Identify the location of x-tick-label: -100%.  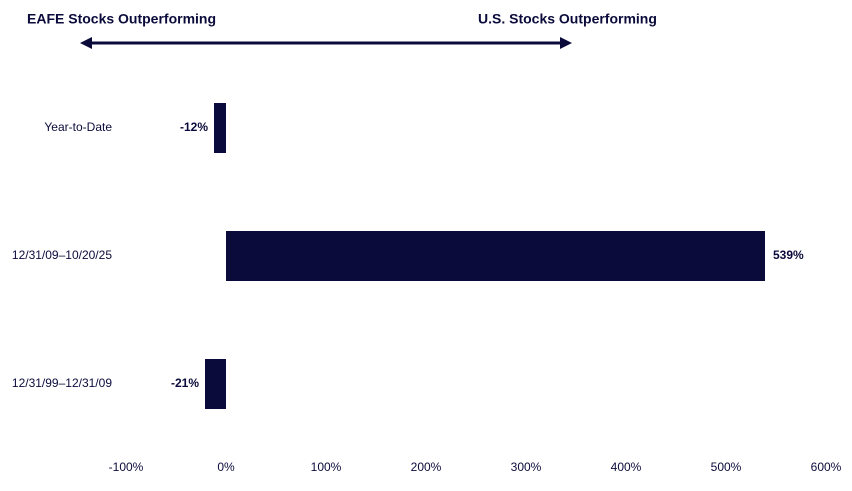
(126, 467).